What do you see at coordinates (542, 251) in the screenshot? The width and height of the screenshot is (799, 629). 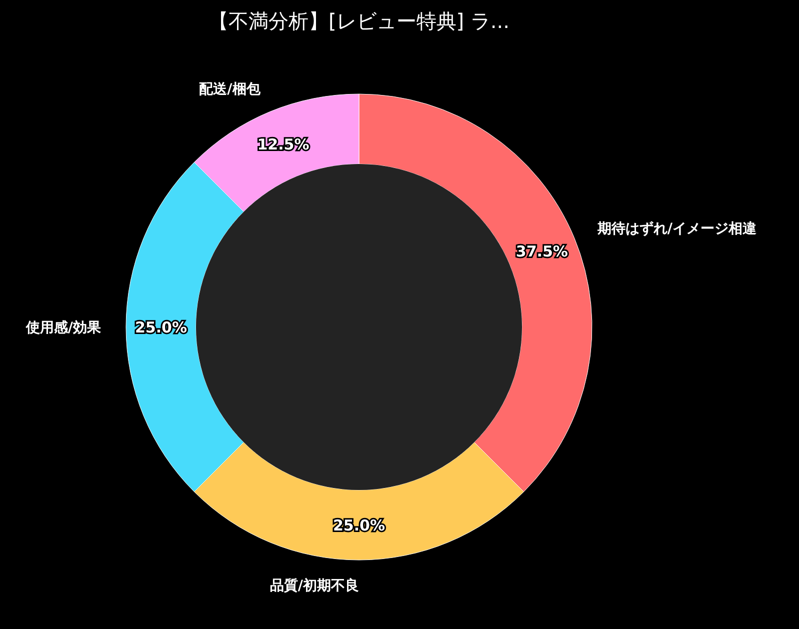 I see `data-label: 37.5%` at bounding box center [542, 251].